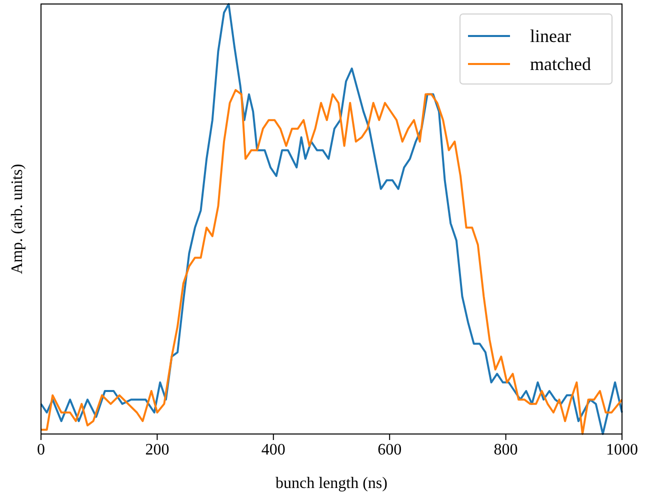 Image resolution: width=672 pixels, height=499 pixels. What do you see at coordinates (506, 449) in the screenshot?
I see `x-tick-label: 800` at bounding box center [506, 449].